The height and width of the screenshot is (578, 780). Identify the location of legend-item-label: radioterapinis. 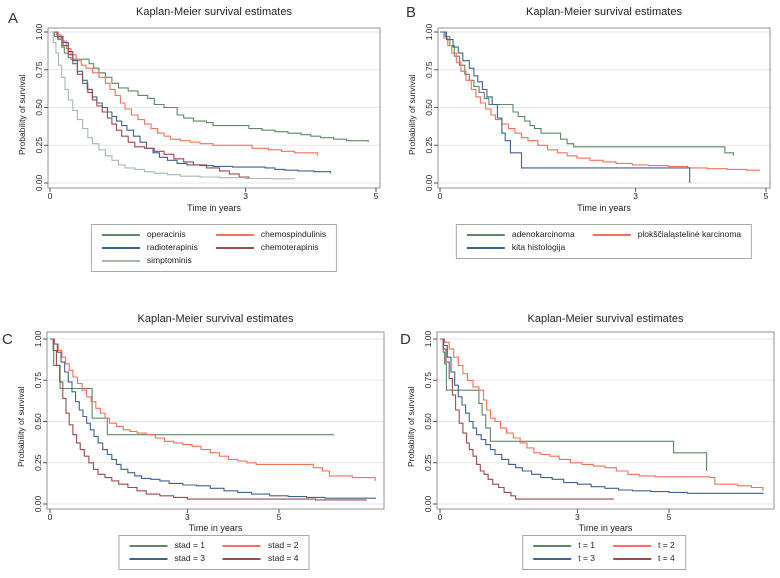
(172, 247).